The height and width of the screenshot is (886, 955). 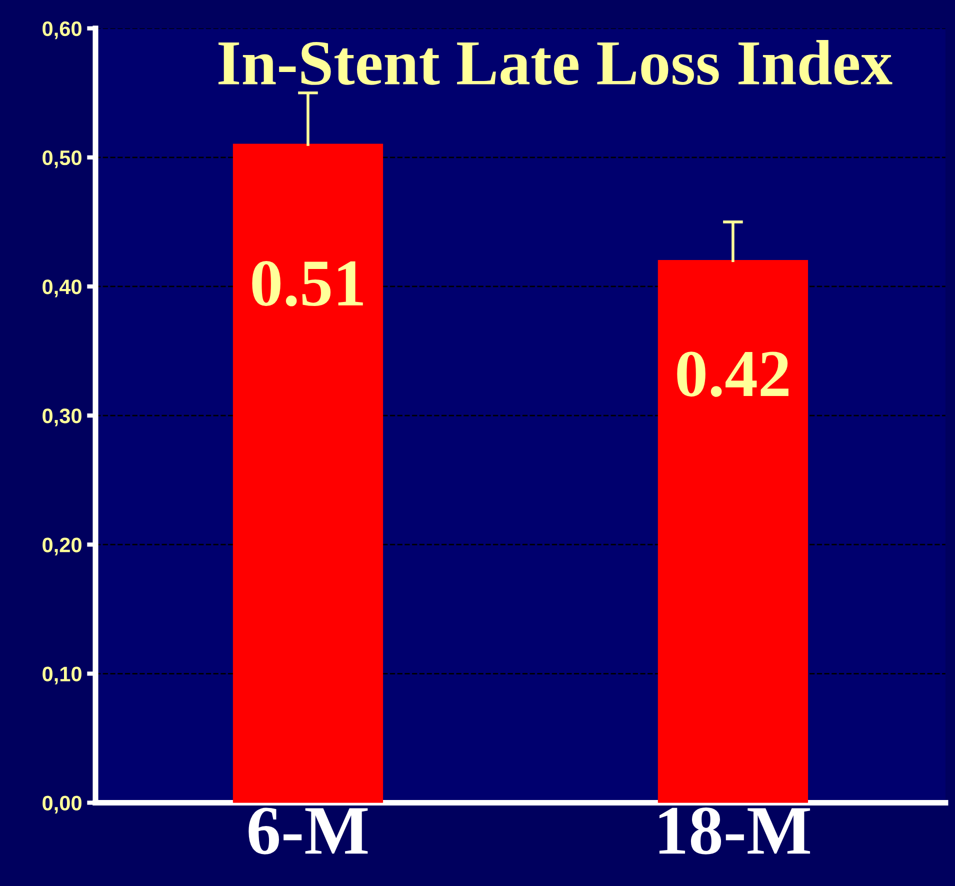 What do you see at coordinates (555, 62) in the screenshot?
I see `chart-title: In-Stent Late Loss Index` at bounding box center [555, 62].